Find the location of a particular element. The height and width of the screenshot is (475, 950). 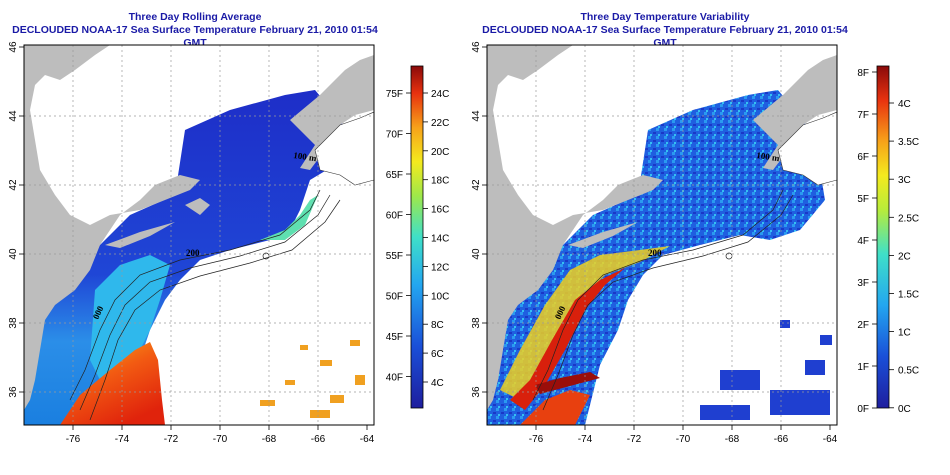

left-title-line1: Three Day Rolling Average is located at coordinates (195, 17).